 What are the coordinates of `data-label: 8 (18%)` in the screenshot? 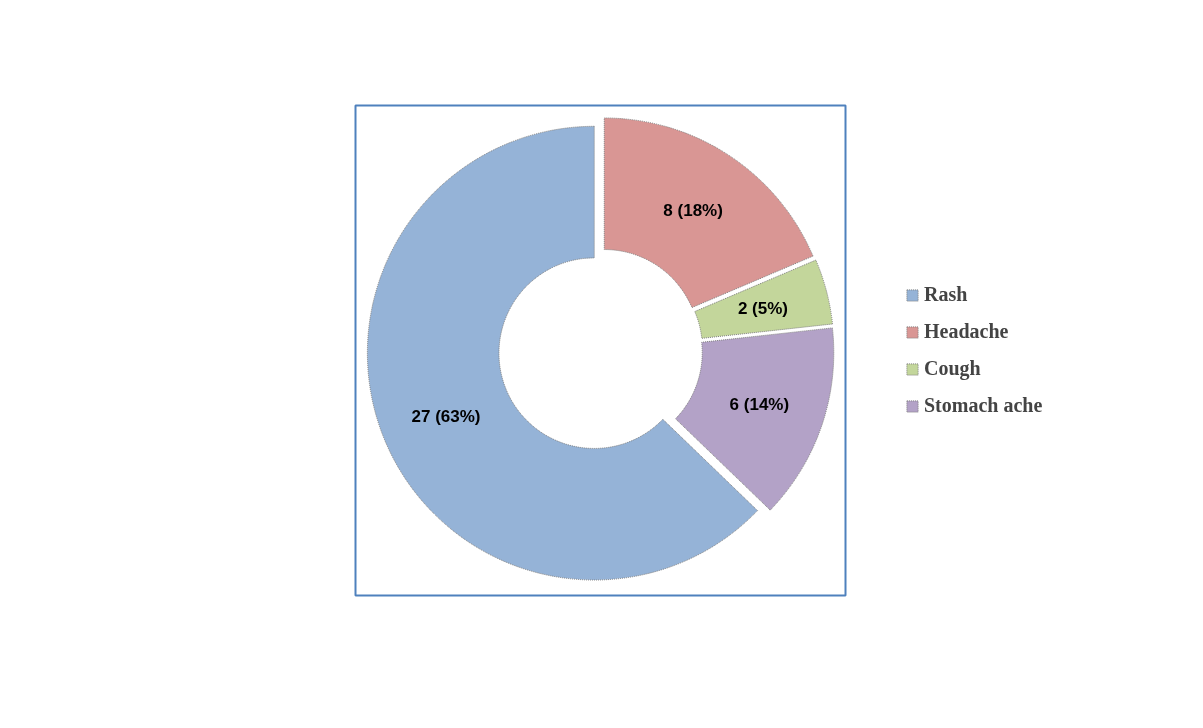 It's located at (693, 210).